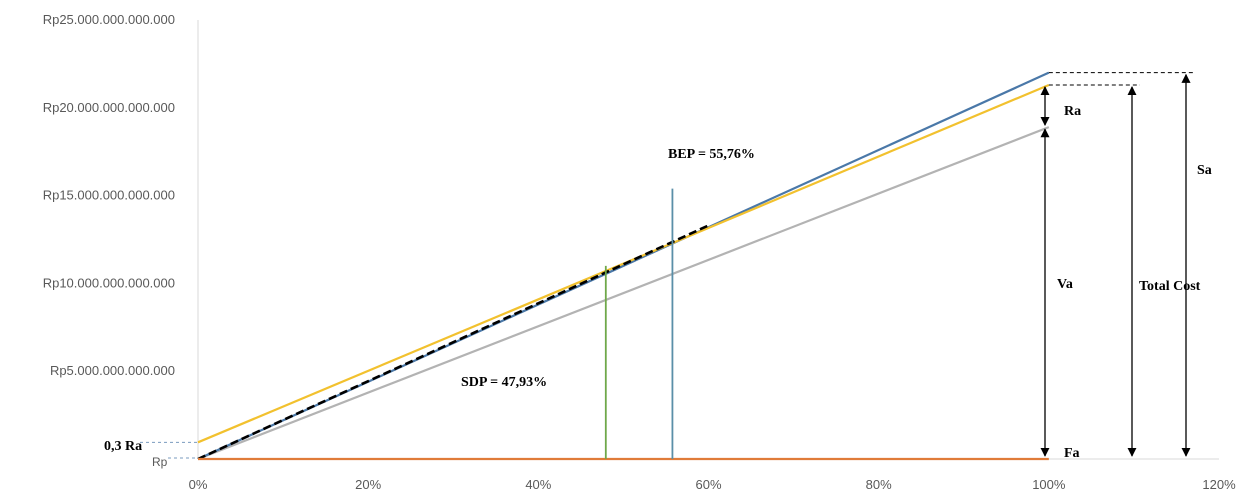 Image resolution: width=1243 pixels, height=495 pixels. What do you see at coordinates (1065, 284) in the screenshot?
I see `va-label: Va` at bounding box center [1065, 284].